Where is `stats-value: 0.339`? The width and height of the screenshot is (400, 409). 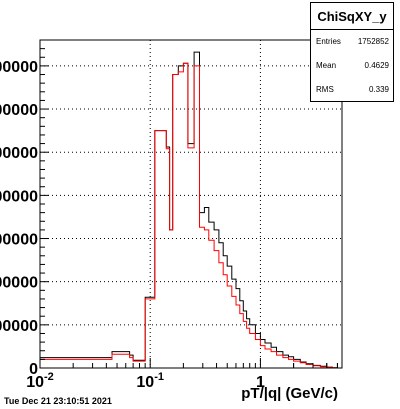 stats-value: 0.339 is located at coordinates (378, 89).